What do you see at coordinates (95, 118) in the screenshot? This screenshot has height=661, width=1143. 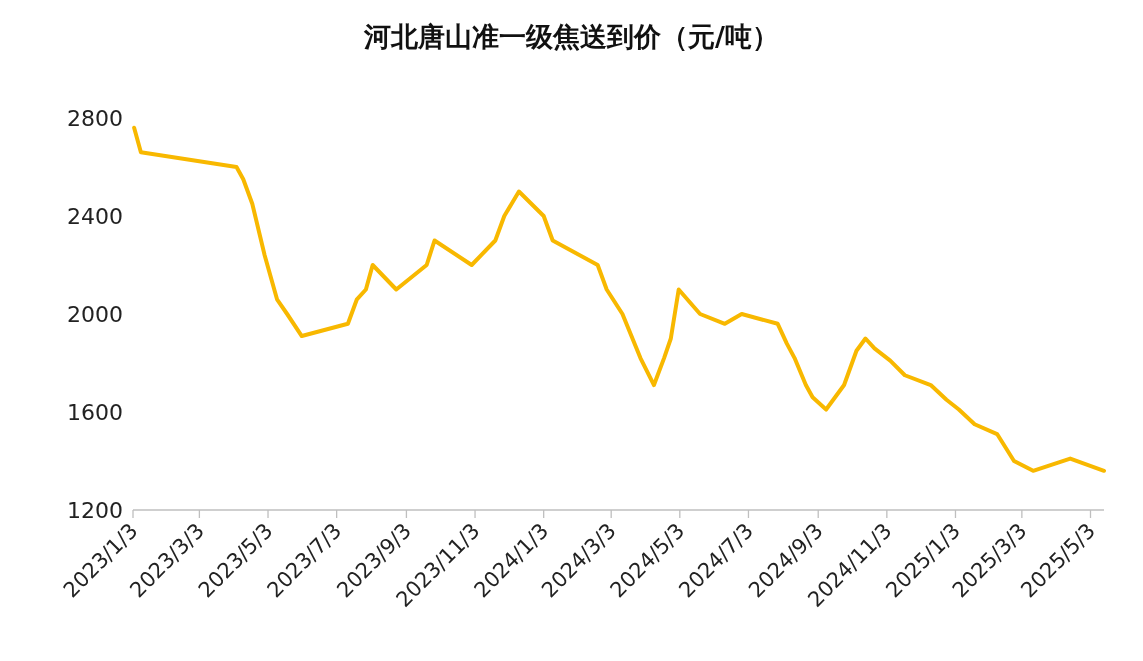 I see `y-tick-label: 2800` at bounding box center [95, 118].